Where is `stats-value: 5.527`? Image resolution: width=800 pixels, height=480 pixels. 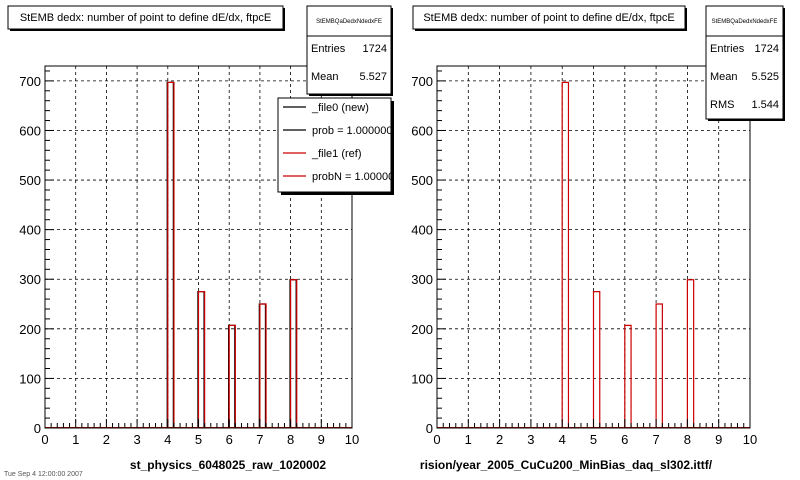 stats-value: 5.527 is located at coordinates (373, 77).